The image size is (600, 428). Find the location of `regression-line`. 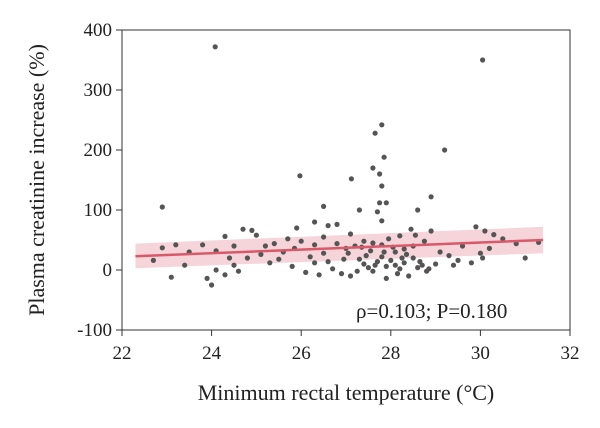

regression-line is located at coordinates (339, 248).